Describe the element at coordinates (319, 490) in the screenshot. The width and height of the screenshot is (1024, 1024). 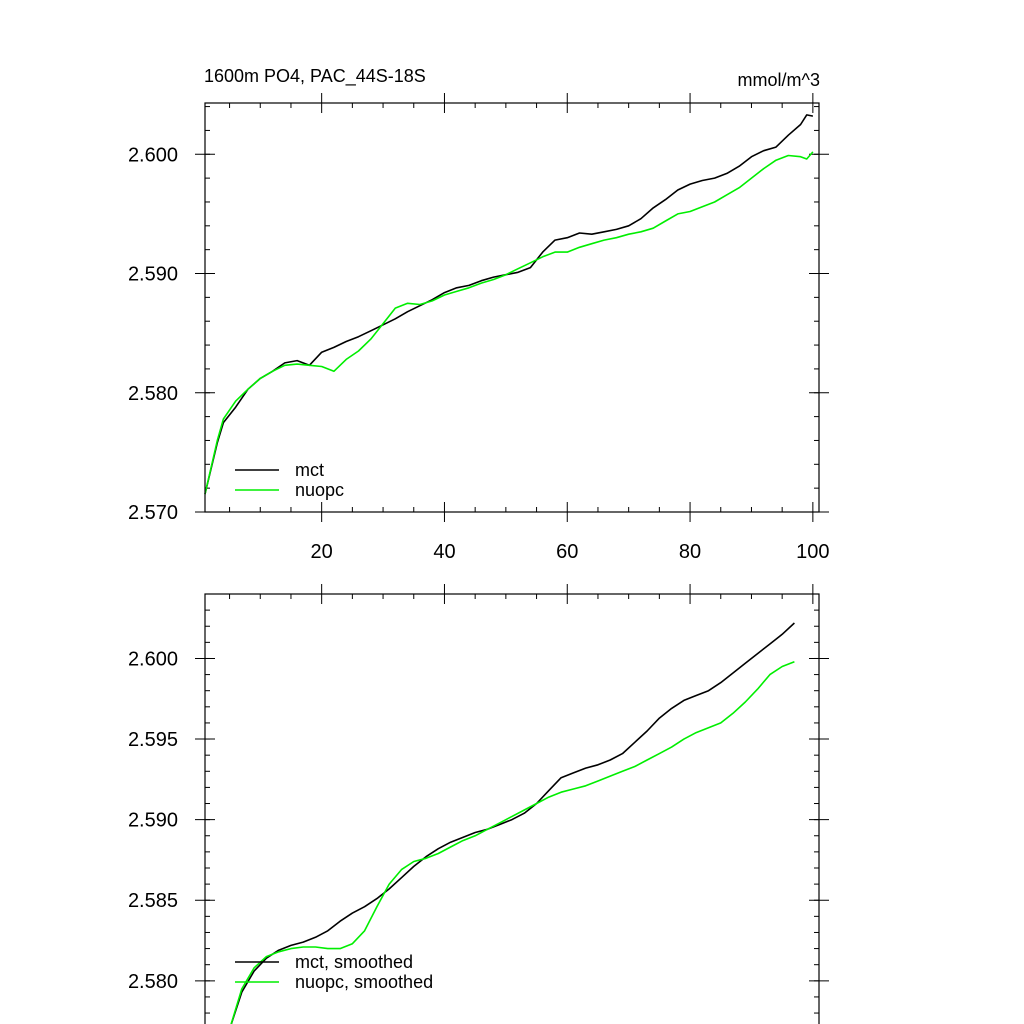
I see `legend-label: nuopc` at that location.